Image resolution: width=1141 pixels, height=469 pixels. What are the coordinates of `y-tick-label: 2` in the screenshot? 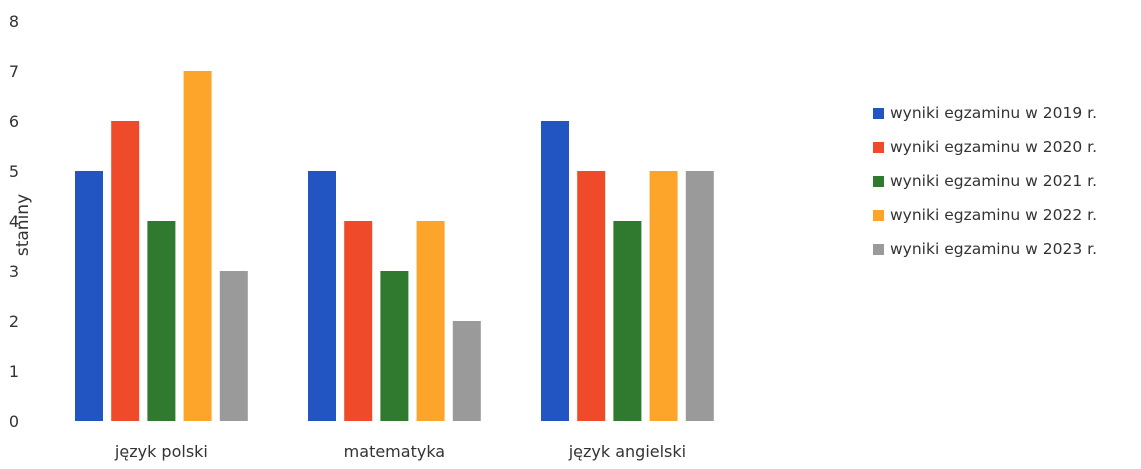 It's located at (14, 321).